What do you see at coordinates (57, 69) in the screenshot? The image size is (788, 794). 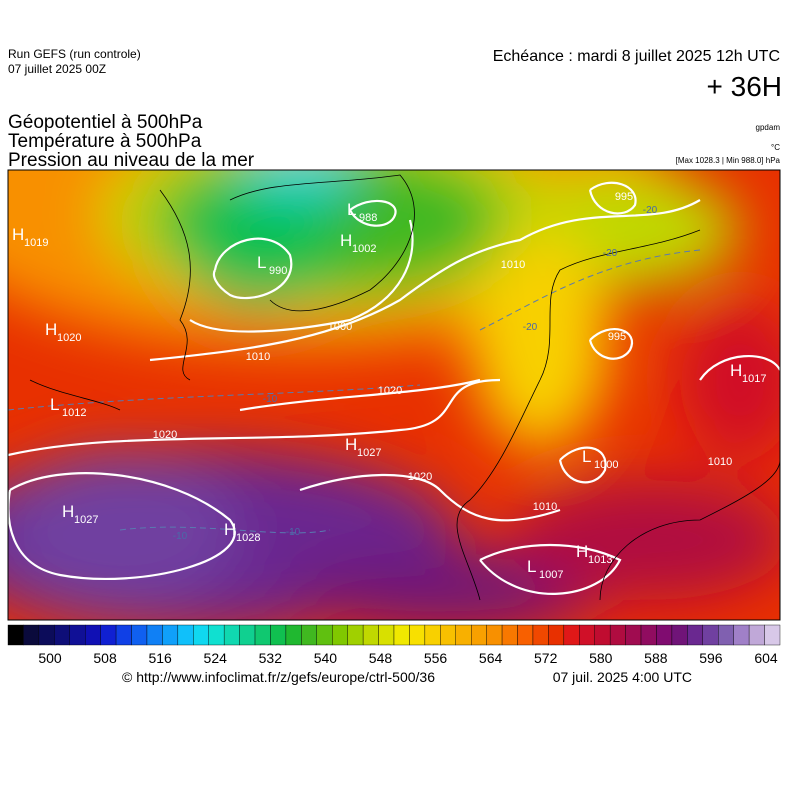 I see `run-date: 07 juillet 2025 00Z` at bounding box center [57, 69].